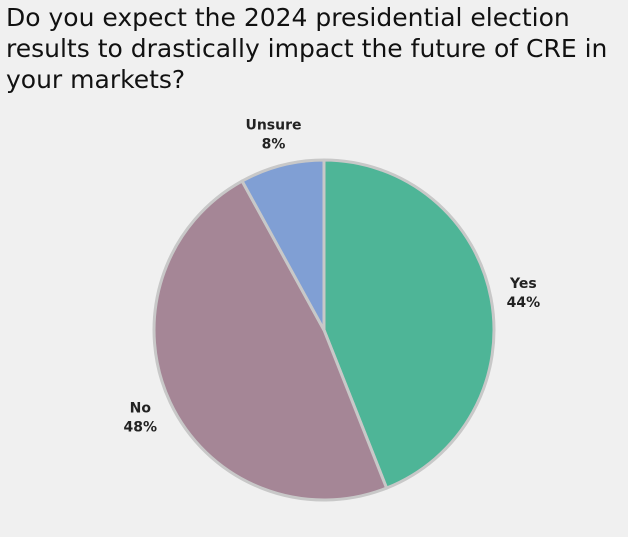 This screenshot has height=537, width=628. Describe the element at coordinates (283, 245) in the screenshot. I see `pie-slice-unsure` at that location.